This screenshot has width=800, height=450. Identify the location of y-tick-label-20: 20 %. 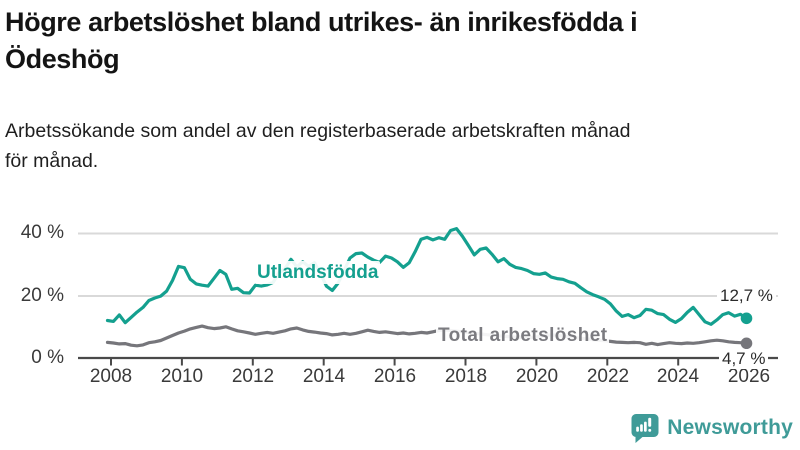
(42, 295).